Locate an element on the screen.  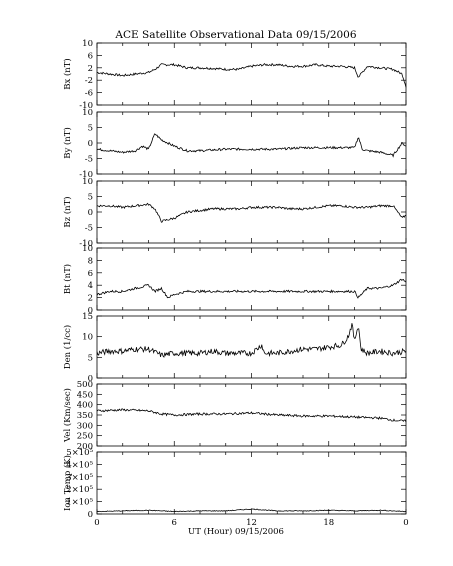
y-tick-label: -6 is located at coordinates (89, 94).